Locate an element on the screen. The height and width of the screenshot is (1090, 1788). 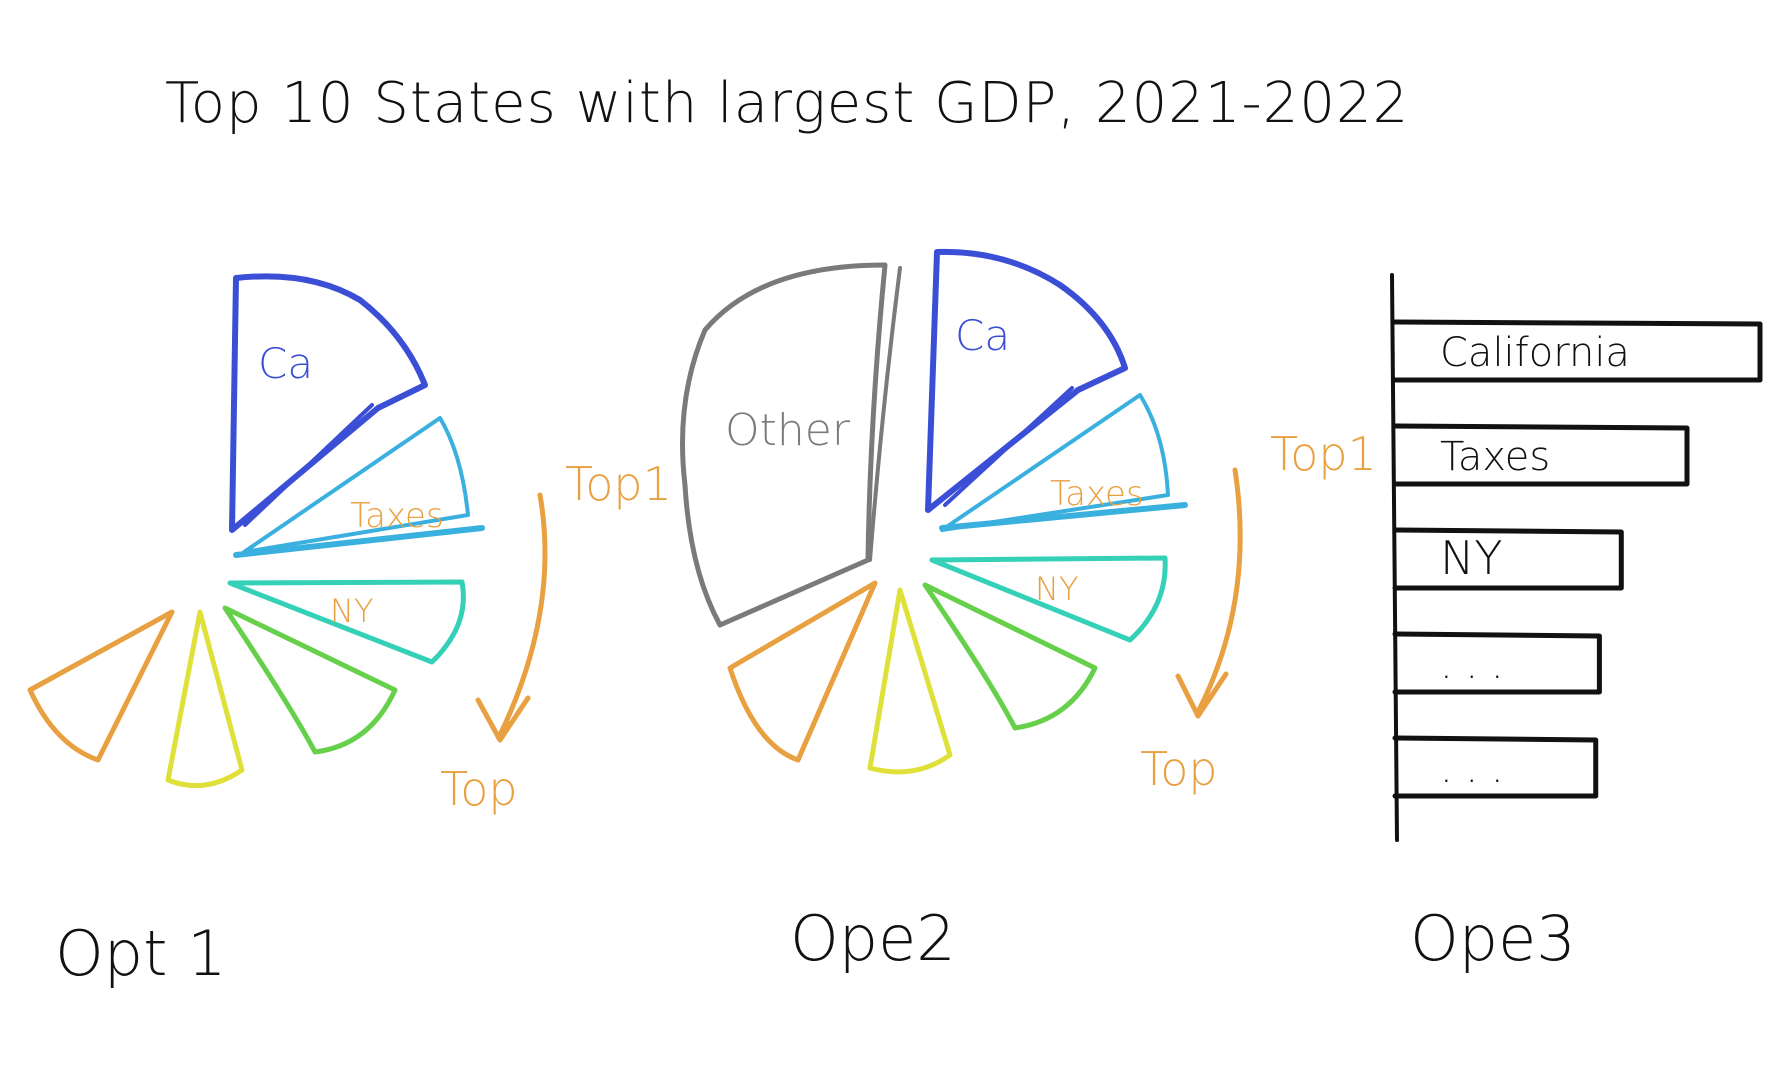
opt1-slice-orange is located at coordinates (101, 686).